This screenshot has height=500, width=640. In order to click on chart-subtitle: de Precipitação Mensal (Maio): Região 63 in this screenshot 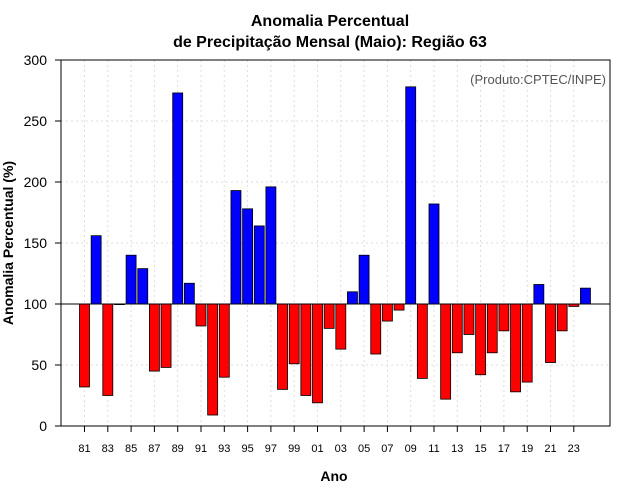, I will do `click(330, 42)`.